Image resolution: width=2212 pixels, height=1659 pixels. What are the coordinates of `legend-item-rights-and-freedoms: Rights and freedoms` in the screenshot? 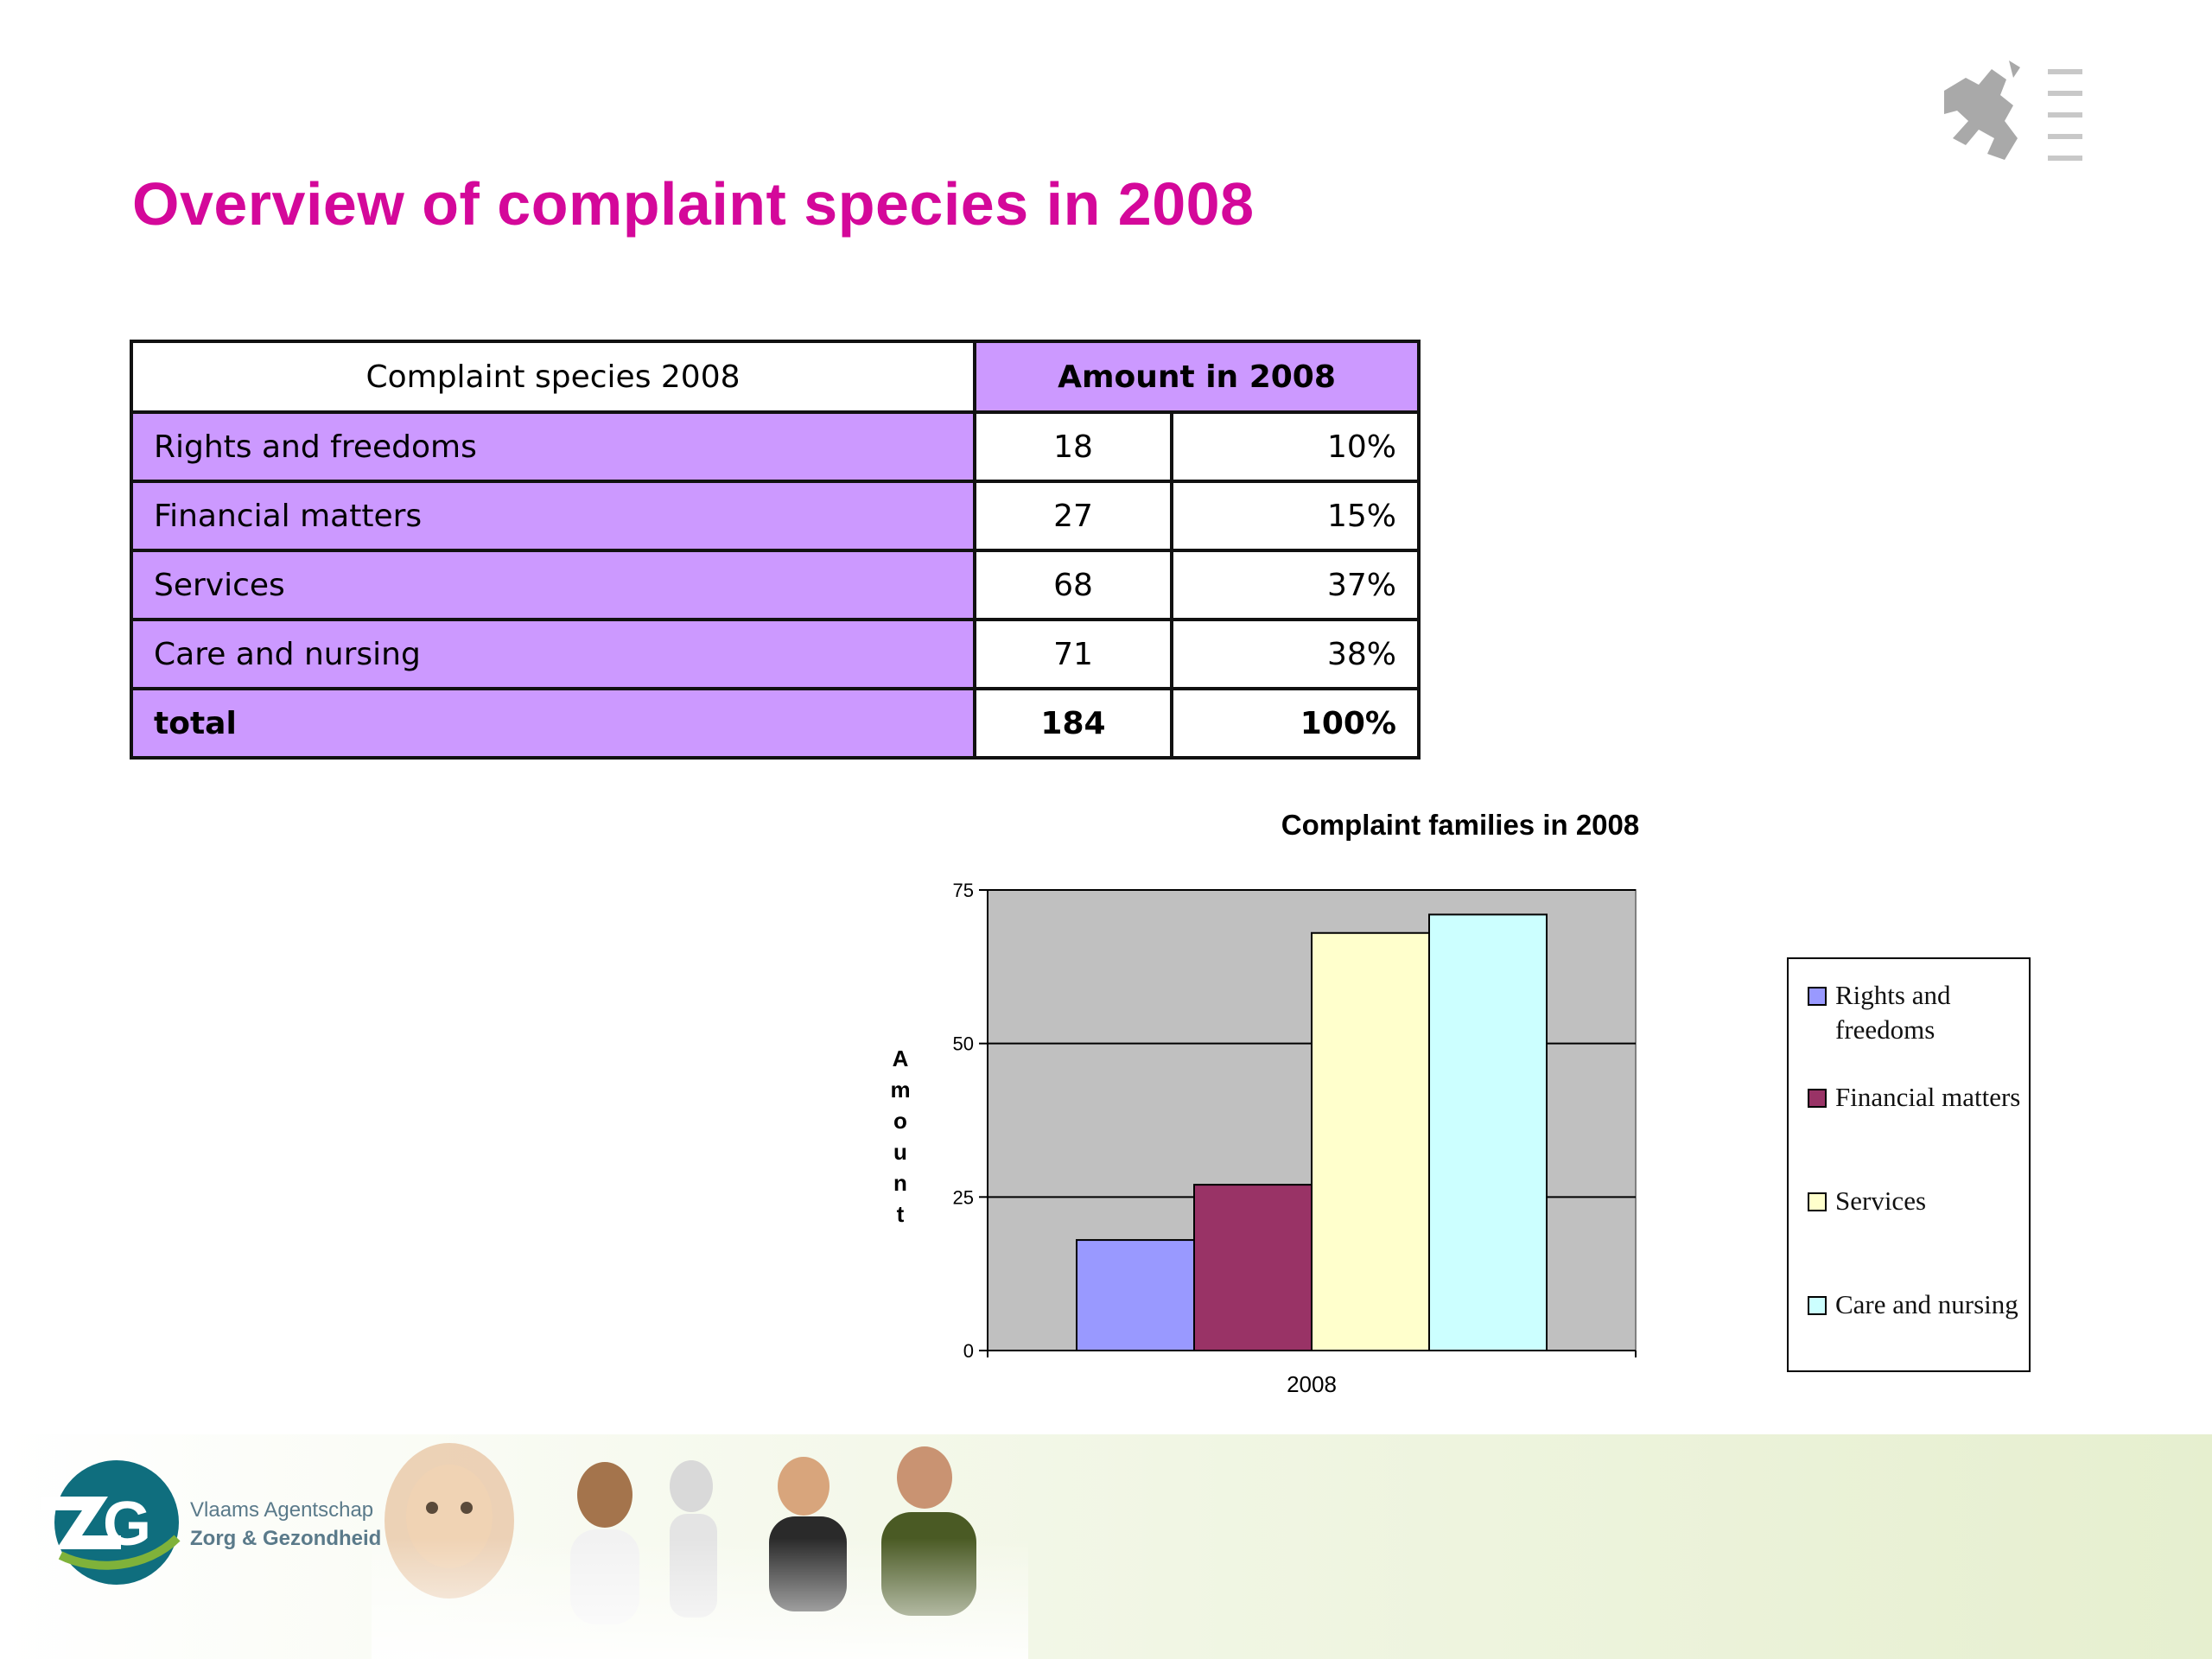 It's located at (1916, 1013).